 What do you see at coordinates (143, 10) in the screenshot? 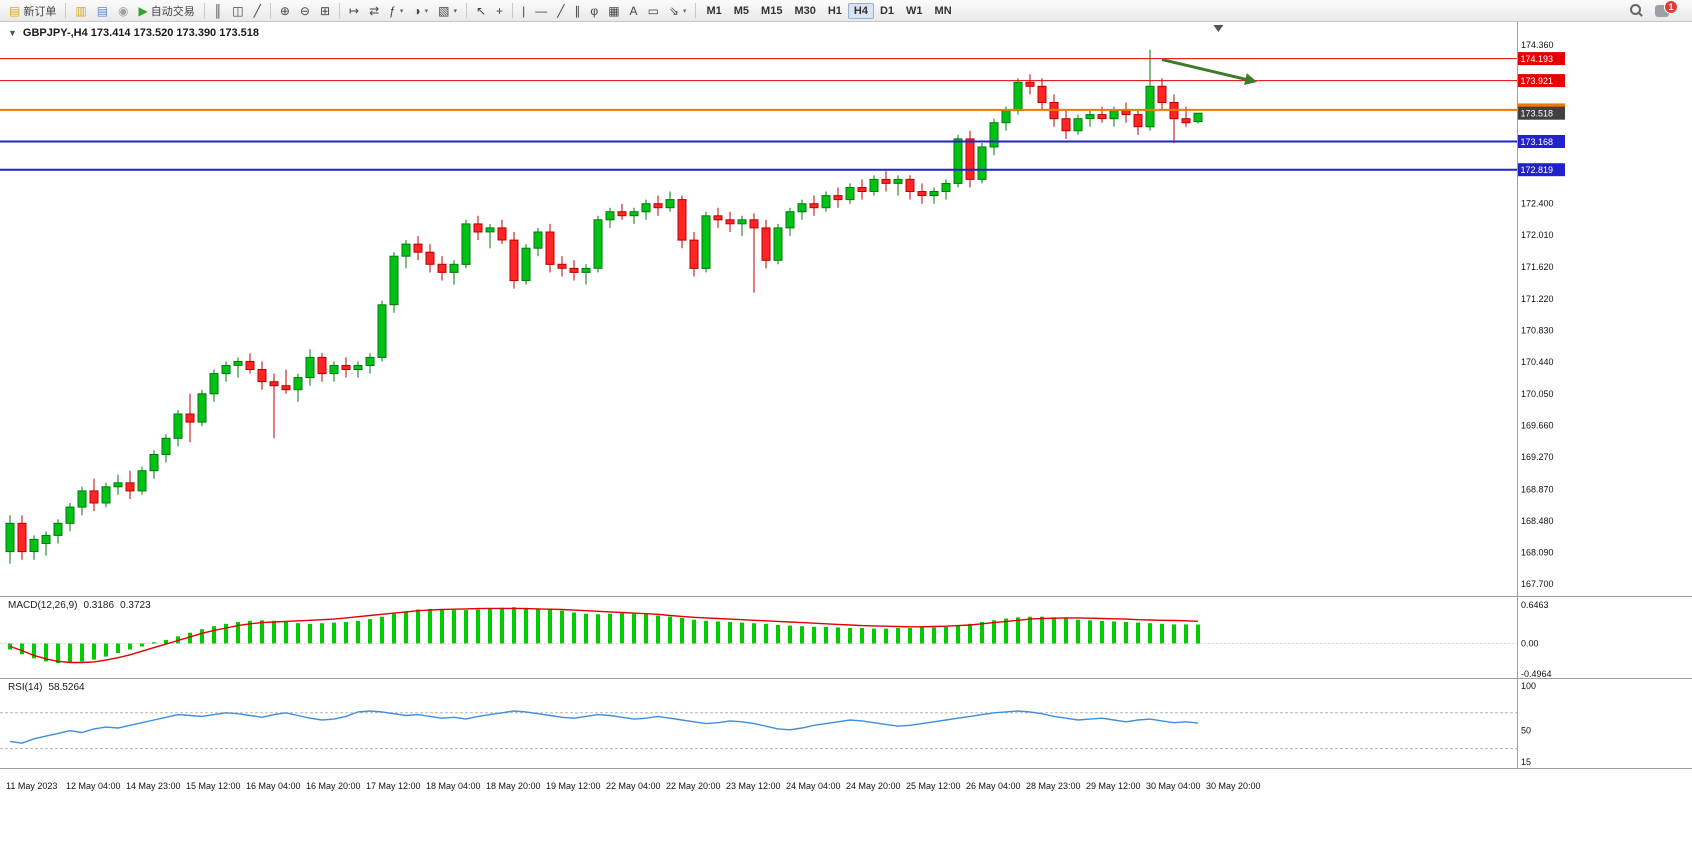
I see `auto-trading-icon: ▶` at bounding box center [143, 10].